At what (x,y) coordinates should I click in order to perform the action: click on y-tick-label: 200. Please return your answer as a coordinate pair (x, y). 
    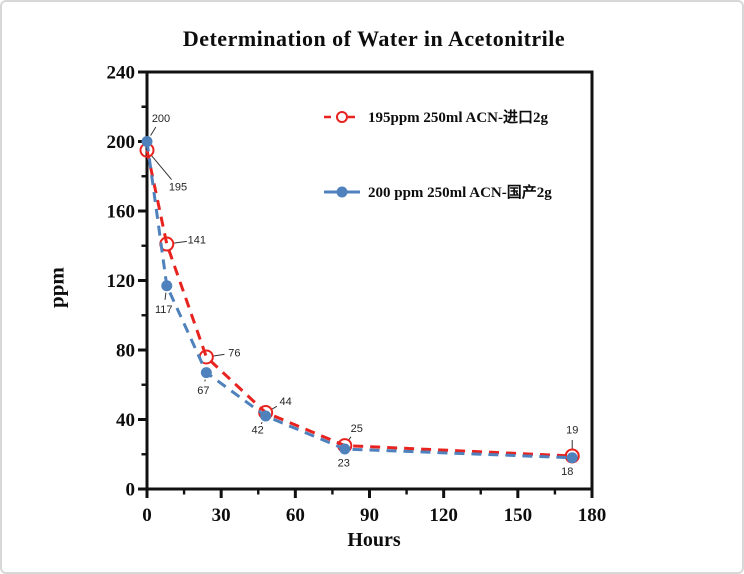
    Looking at the image, I should click on (121, 142).